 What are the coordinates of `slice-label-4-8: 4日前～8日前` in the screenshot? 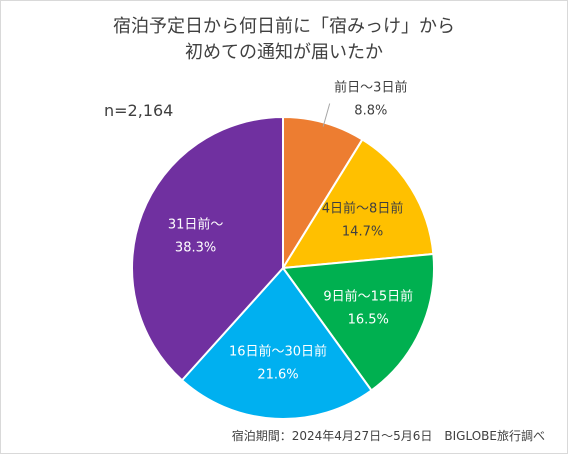 It's located at (363, 209).